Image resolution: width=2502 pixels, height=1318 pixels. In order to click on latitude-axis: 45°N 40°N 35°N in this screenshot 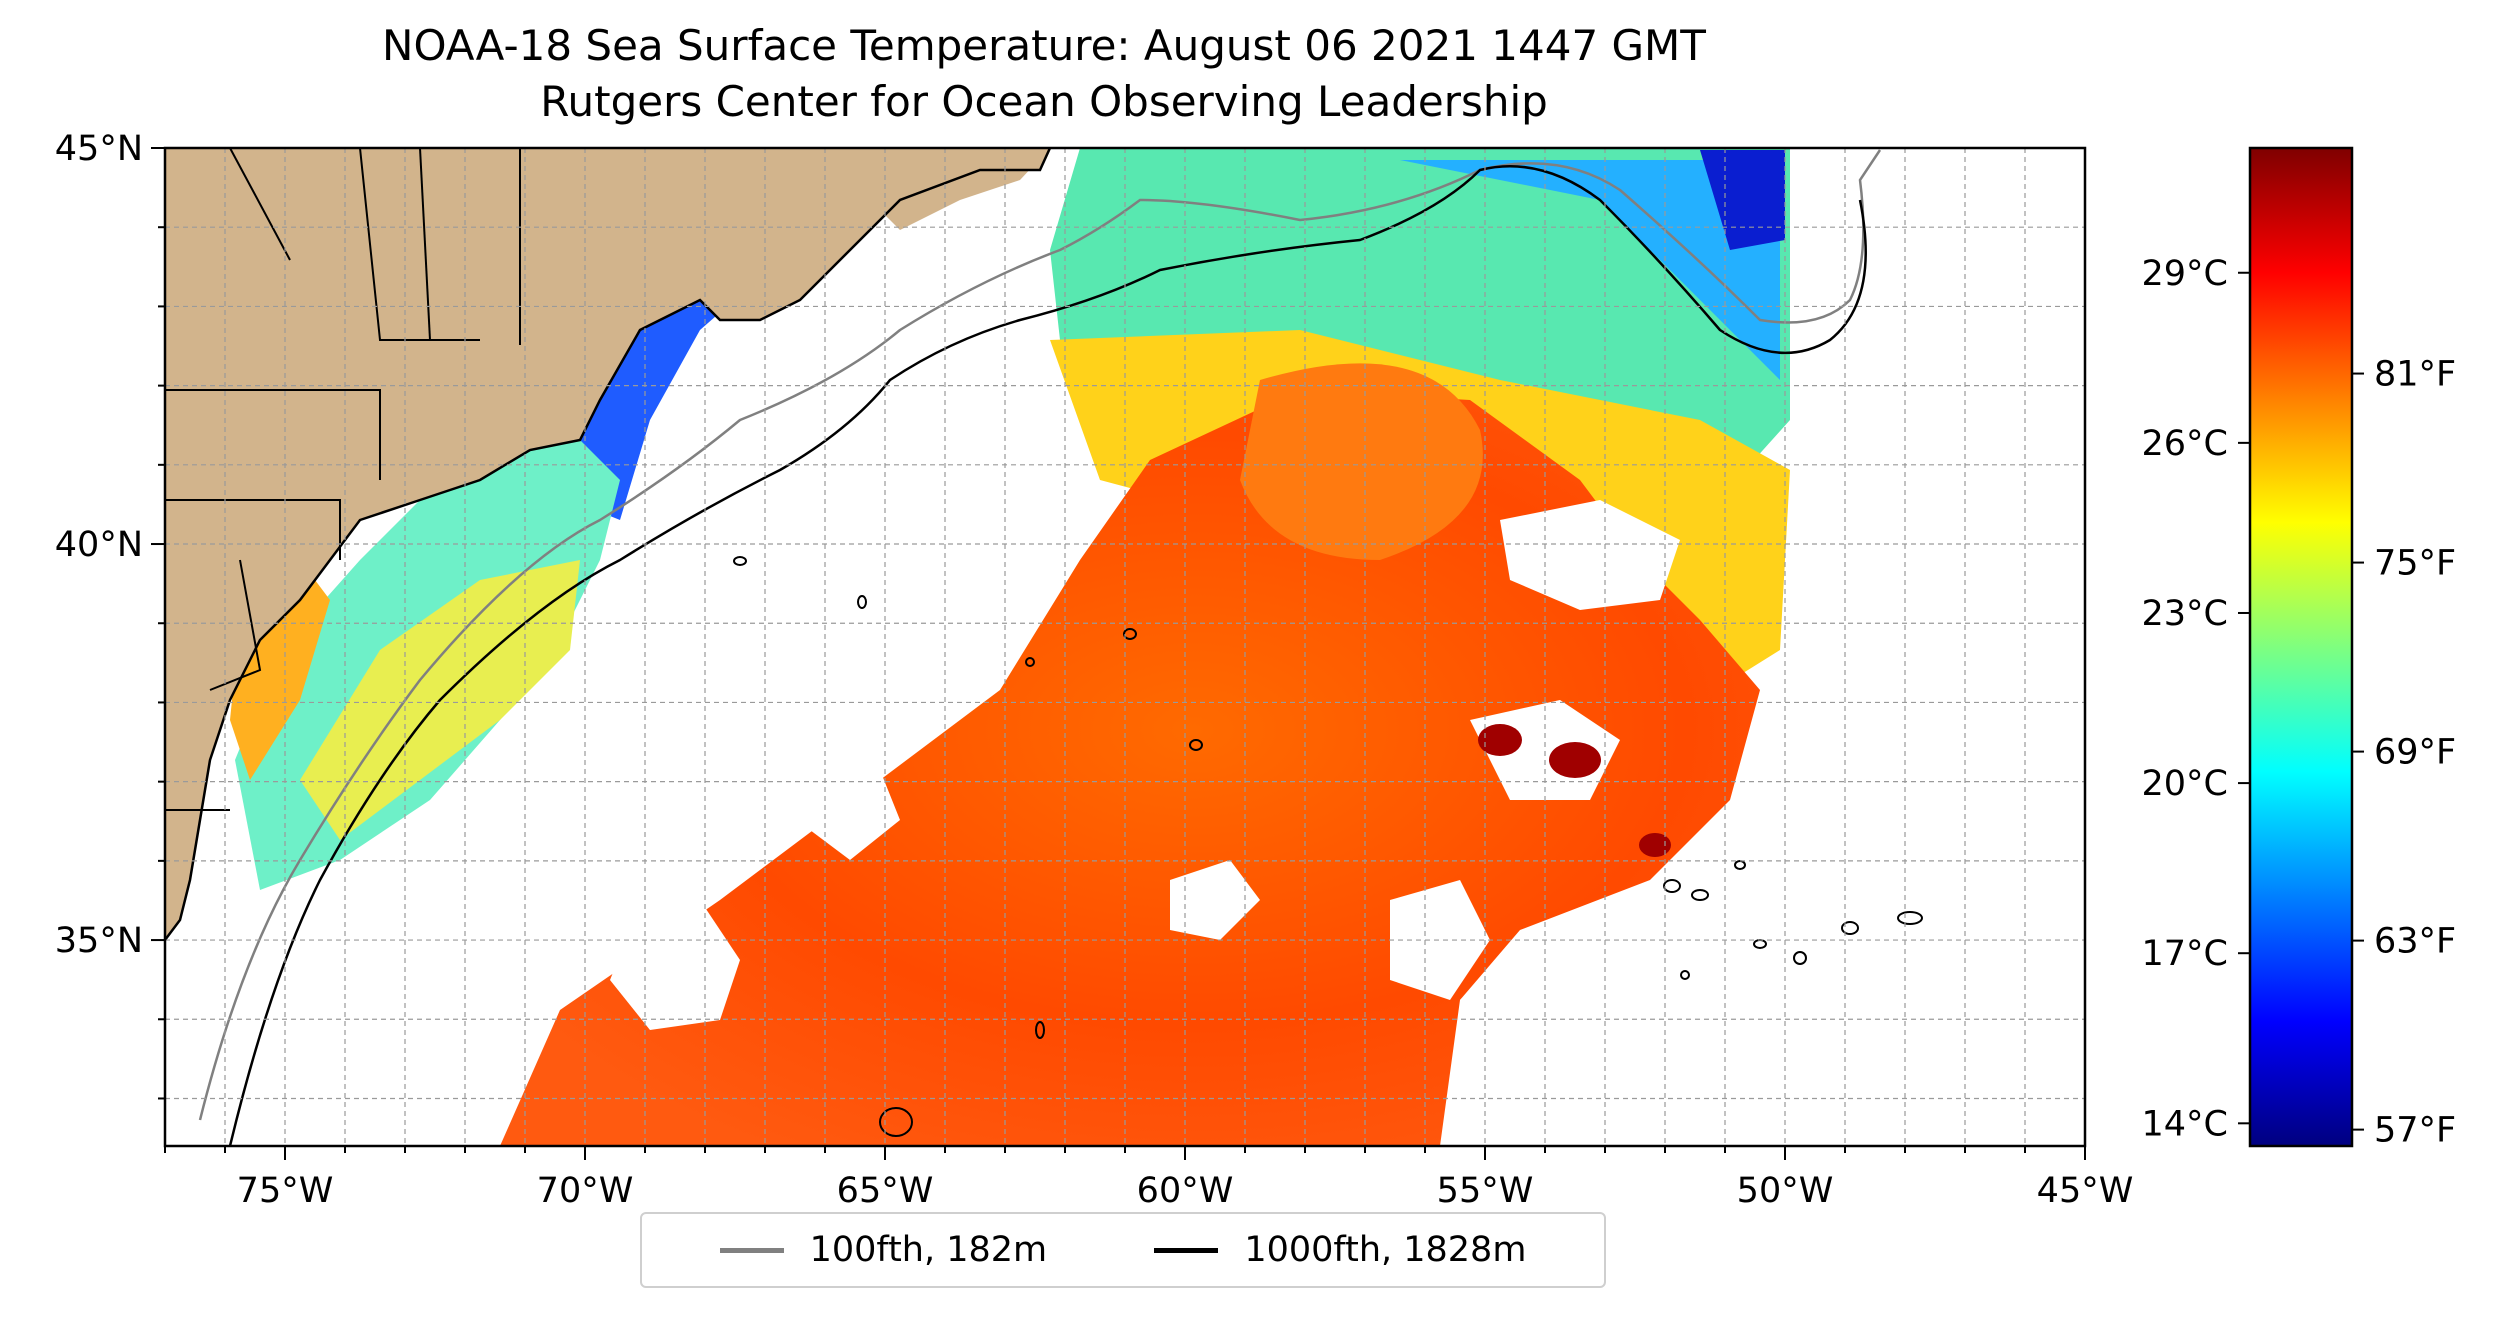, I will do `click(110, 614)`.